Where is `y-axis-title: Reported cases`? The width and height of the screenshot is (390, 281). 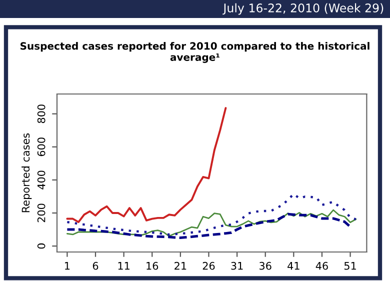 y-axis-title: Reported cases is located at coordinates (27, 172).